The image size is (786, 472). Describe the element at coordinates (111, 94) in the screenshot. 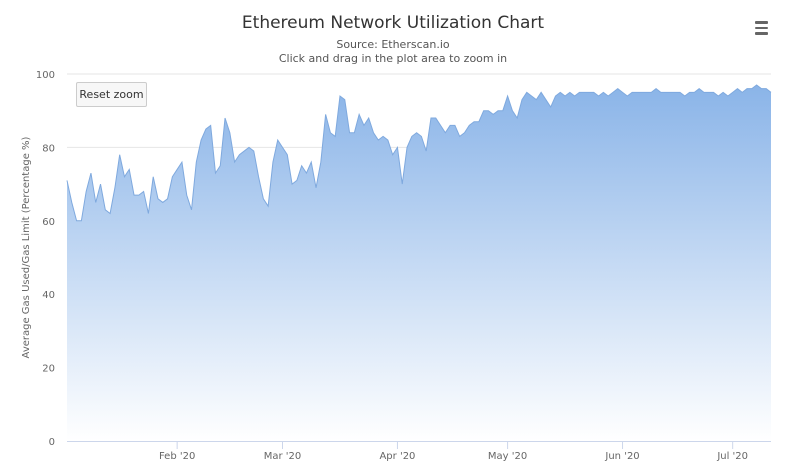

I see `reset-zoom-button: Reset zoom` at that location.